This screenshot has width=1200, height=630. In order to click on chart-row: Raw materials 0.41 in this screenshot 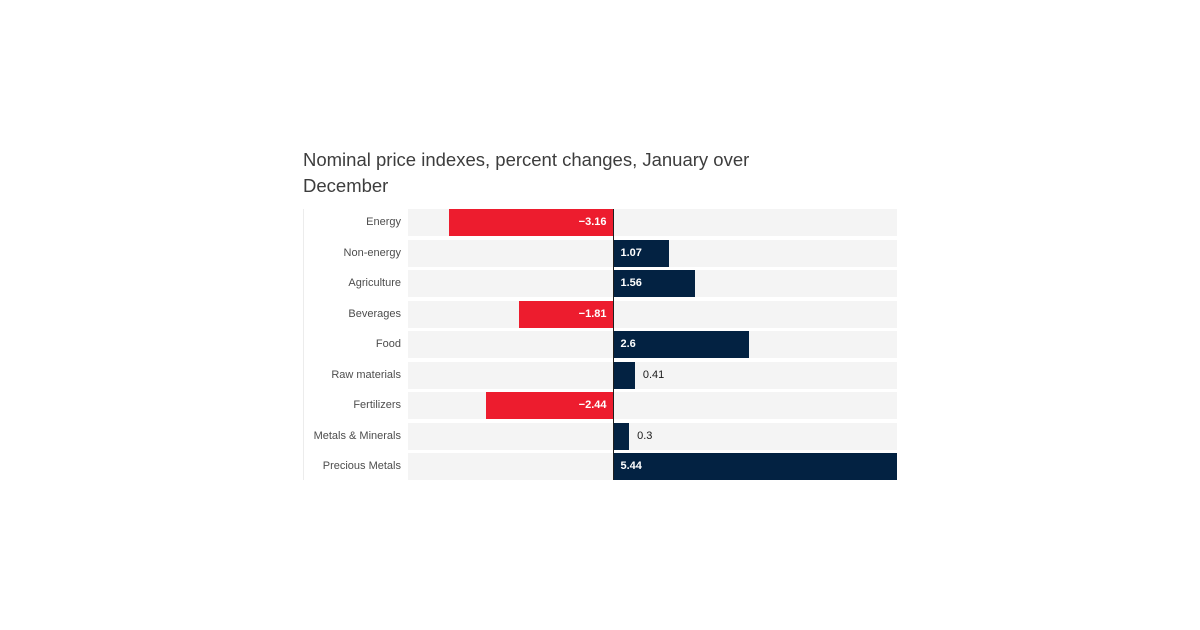, I will do `click(601, 375)`.